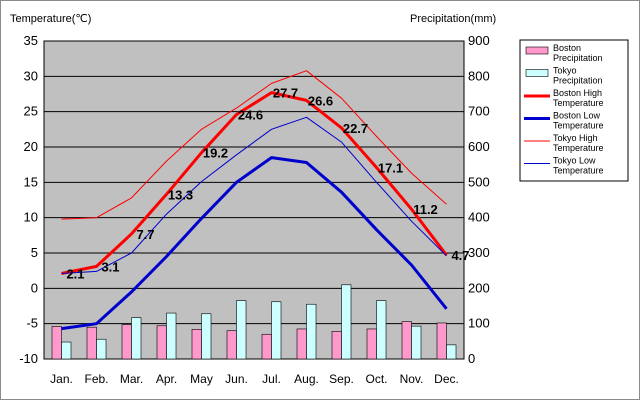 This screenshot has height=400, width=640. What do you see at coordinates (75, 273) in the screenshot?
I see `data-label: 2.1` at bounding box center [75, 273].